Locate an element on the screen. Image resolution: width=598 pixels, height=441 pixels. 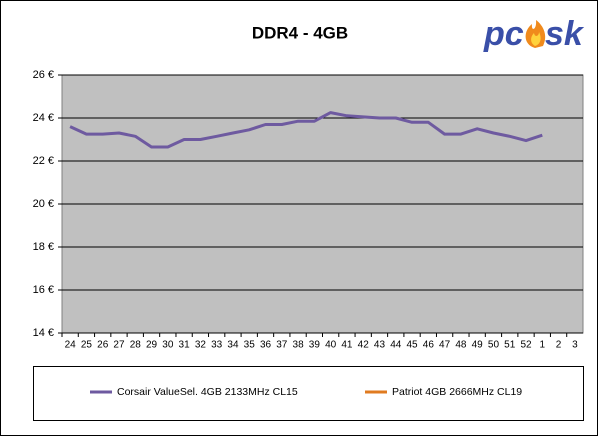
x-tick-label: 25 is located at coordinates (87, 345).